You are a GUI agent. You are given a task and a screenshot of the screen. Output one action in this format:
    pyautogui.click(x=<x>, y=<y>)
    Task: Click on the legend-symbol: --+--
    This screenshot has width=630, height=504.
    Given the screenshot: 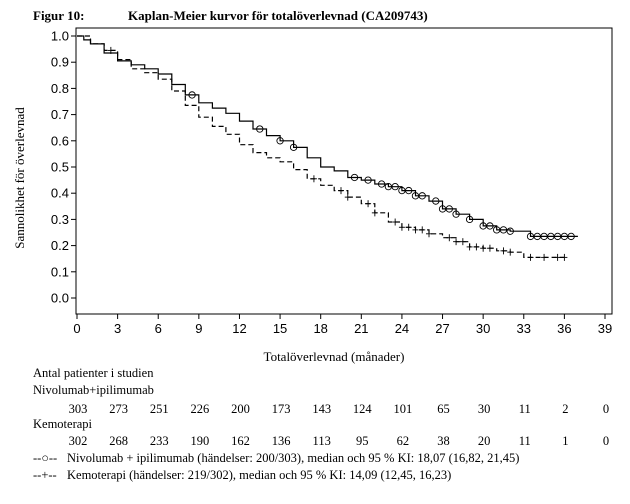 What is the action you would take?
    pyautogui.click(x=45, y=475)
    